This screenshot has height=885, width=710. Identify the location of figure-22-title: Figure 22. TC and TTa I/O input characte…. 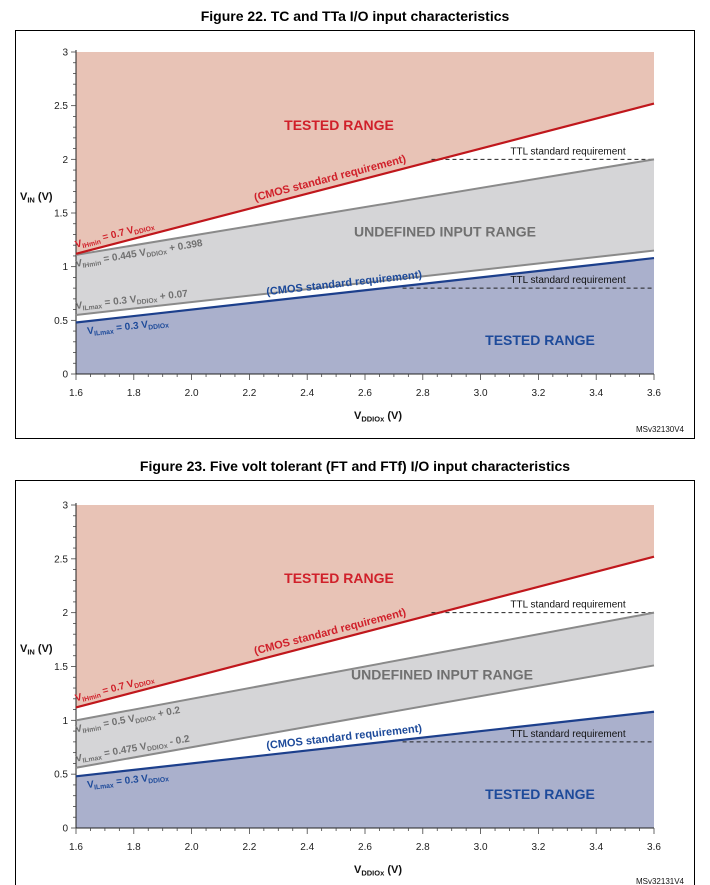
(355, 16).